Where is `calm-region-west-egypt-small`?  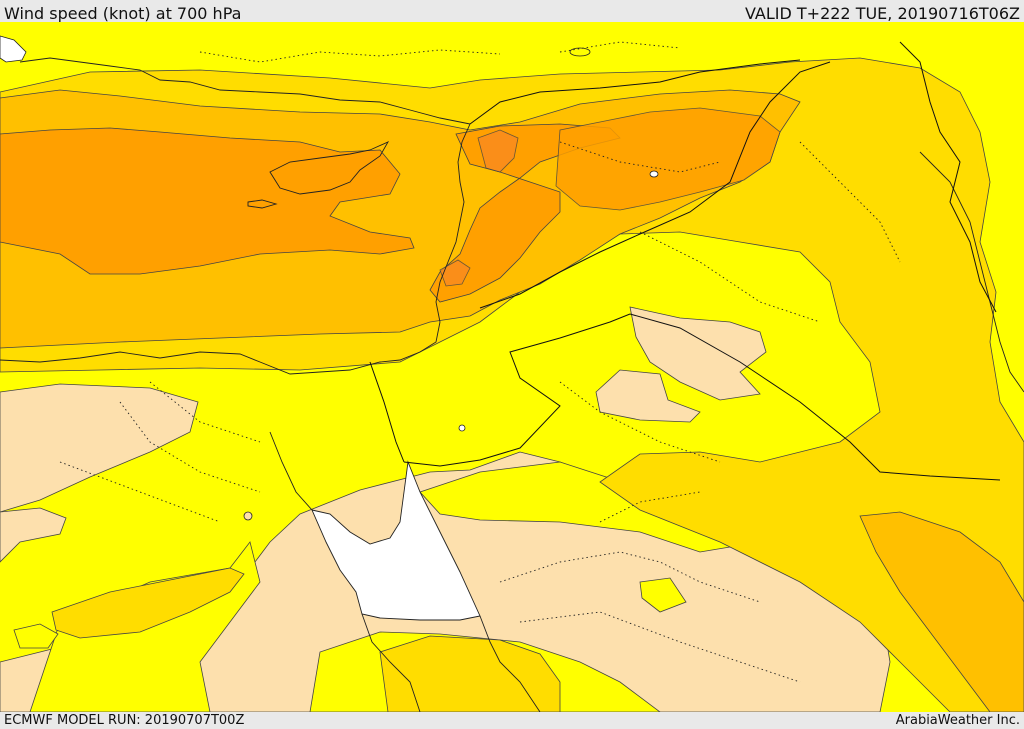
calm-region-west-egypt-small is located at coordinates (33, 535).